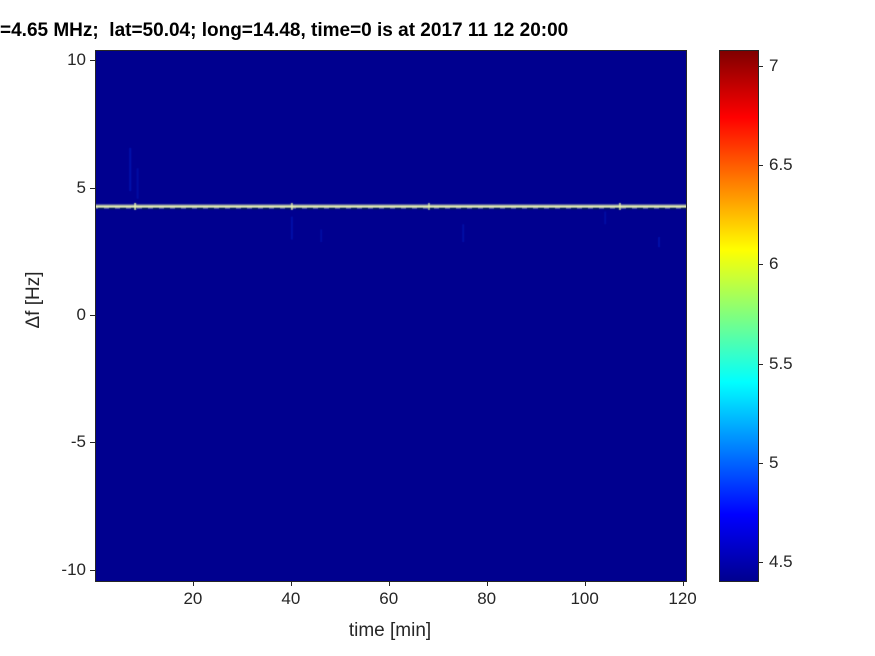 The width and height of the screenshot is (875, 656). What do you see at coordinates (781, 562) in the screenshot?
I see `colorbar-tick-label: 4.5` at bounding box center [781, 562].